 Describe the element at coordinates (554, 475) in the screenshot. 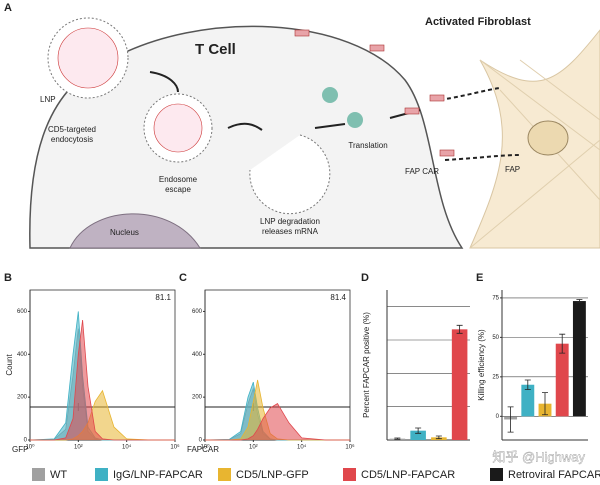

I see `legend-label: Retroviral FAPCAR` at that location.